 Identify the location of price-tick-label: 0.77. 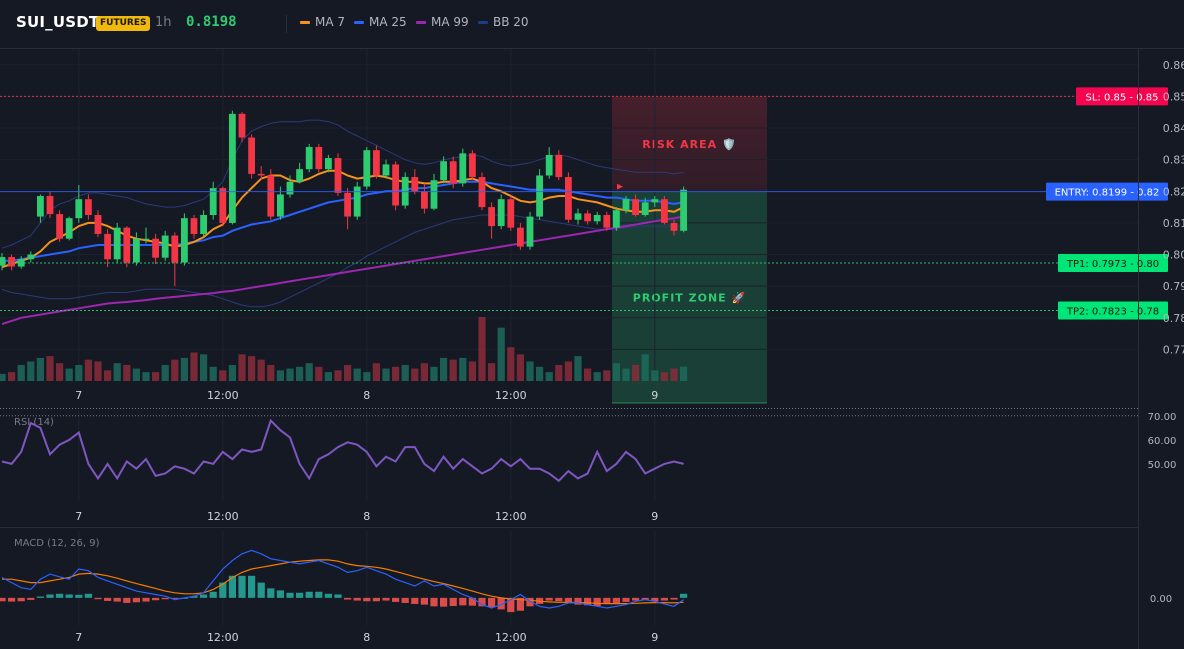
(1173, 349).